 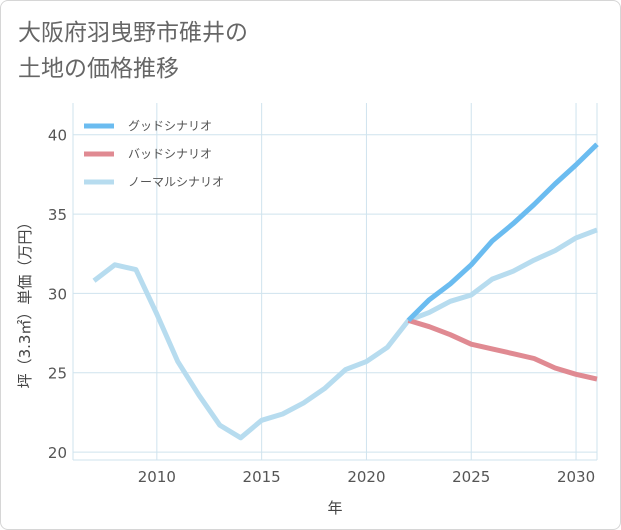 I want to click on y-tick-label-25: 25, so click(x=57, y=374).